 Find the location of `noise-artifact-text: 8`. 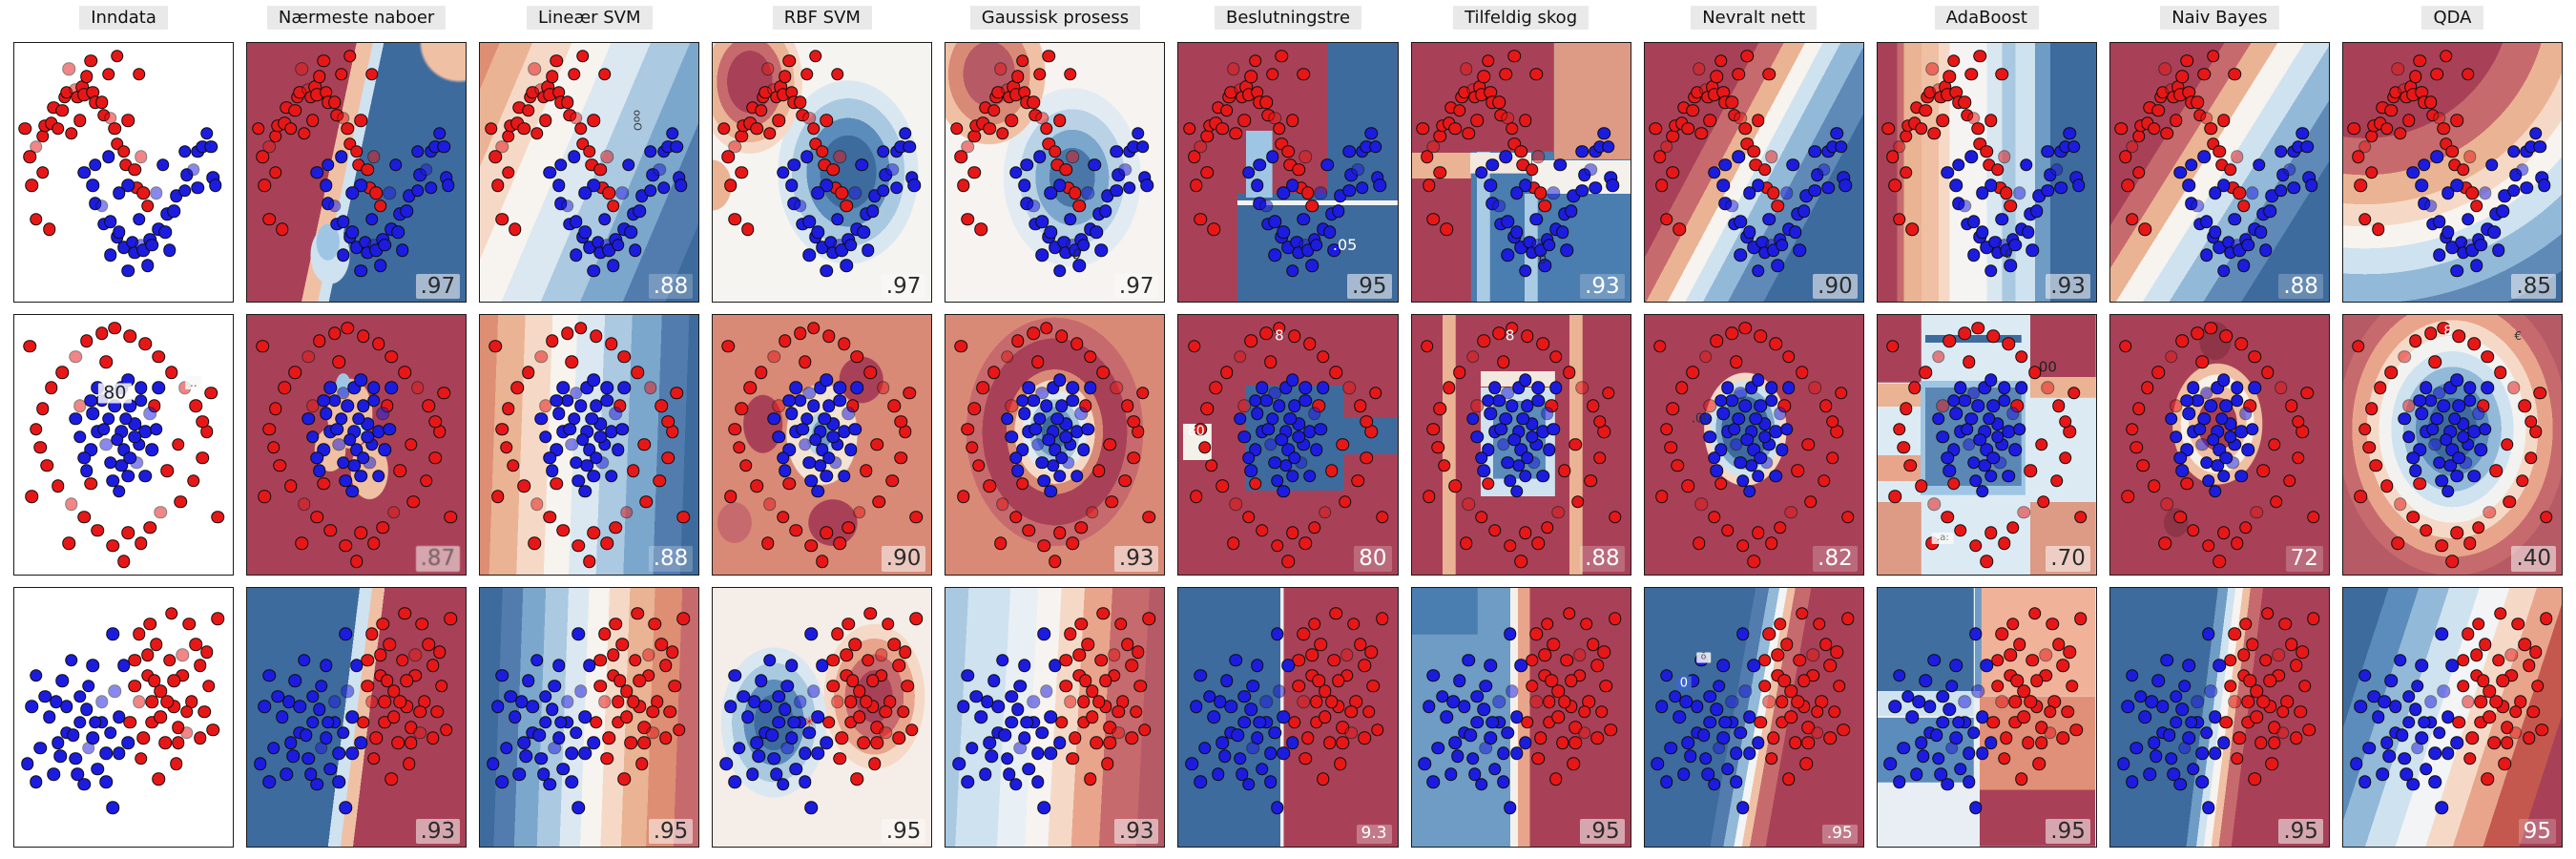

noise-artifact-text: 8 is located at coordinates (2448, 331).